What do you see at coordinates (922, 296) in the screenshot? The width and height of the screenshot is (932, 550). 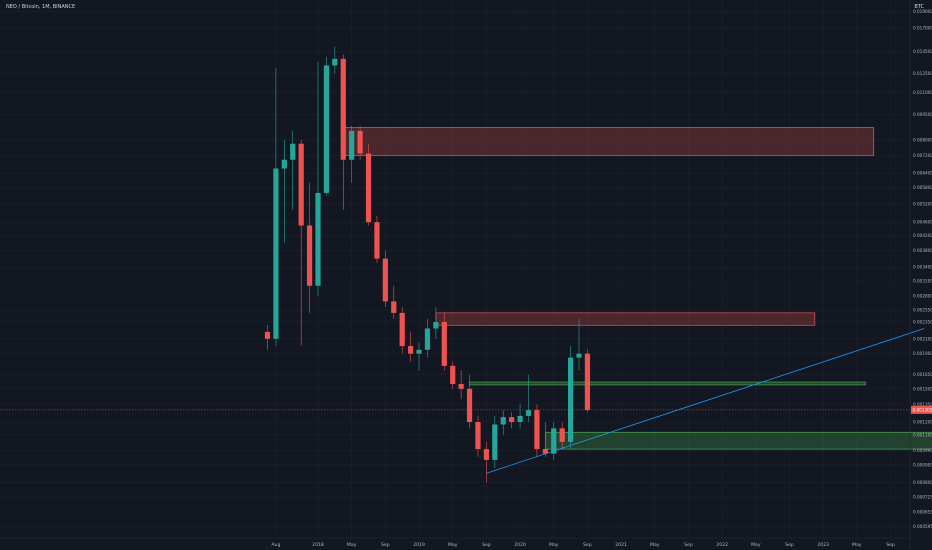 I see `y-tick-label: 0.002800` at bounding box center [922, 296].